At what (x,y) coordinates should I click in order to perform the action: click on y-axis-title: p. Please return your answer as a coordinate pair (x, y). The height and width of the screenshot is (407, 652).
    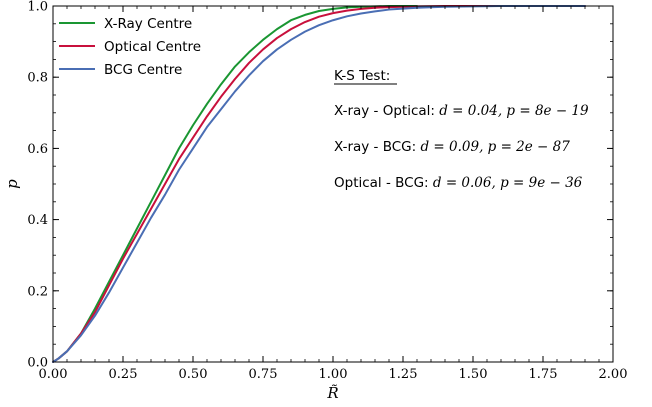
    Looking at the image, I should click on (12, 184).